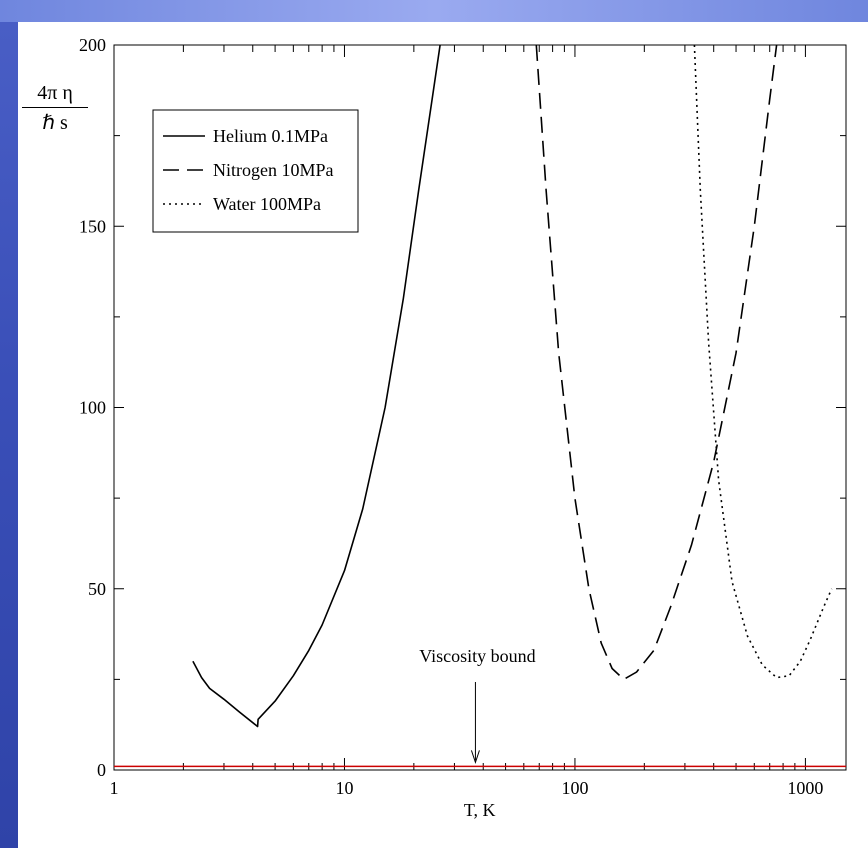 This screenshot has width=868, height=848. I want to click on y-tick-label: 150, so click(92, 226).